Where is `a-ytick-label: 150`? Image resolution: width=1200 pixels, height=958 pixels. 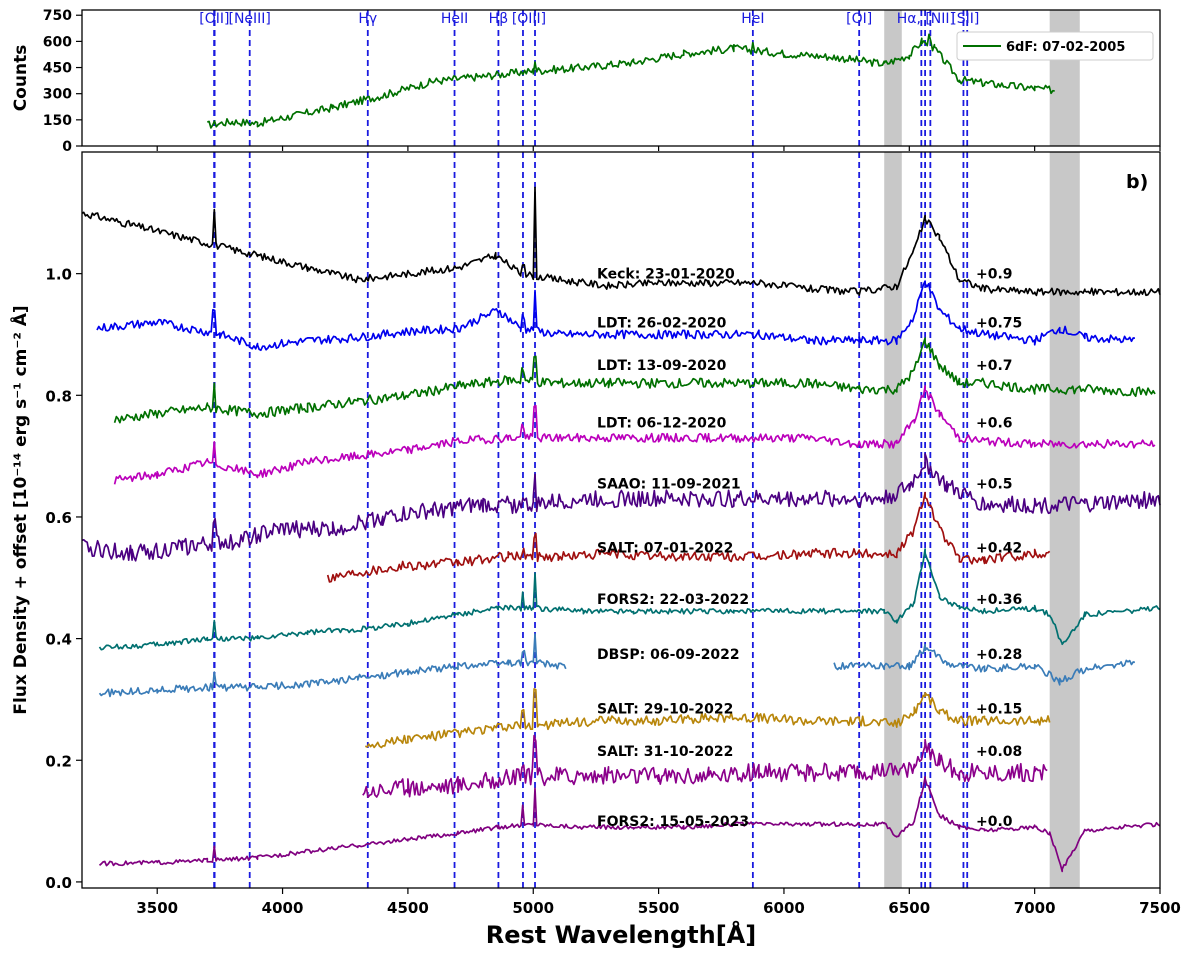
a-ytick-label: 150 is located at coordinates (57, 121).